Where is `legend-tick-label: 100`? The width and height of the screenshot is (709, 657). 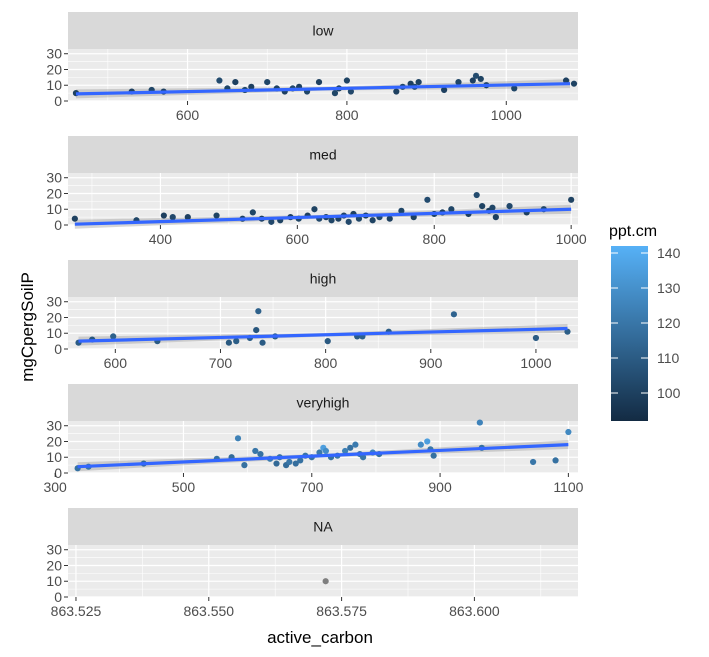
legend-tick-label: 100 is located at coordinates (669, 393).